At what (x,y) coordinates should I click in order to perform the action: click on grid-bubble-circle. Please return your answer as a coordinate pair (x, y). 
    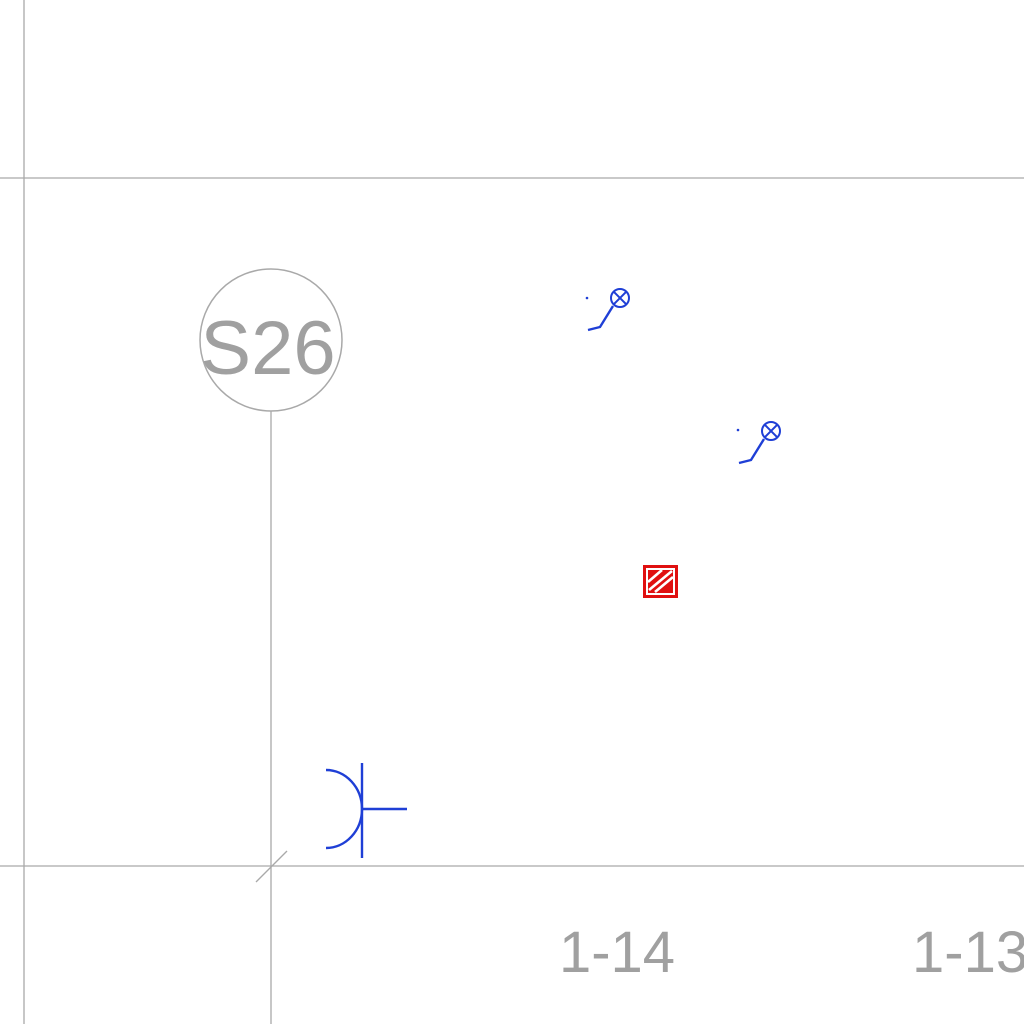
    Looking at the image, I should click on (271, 340).